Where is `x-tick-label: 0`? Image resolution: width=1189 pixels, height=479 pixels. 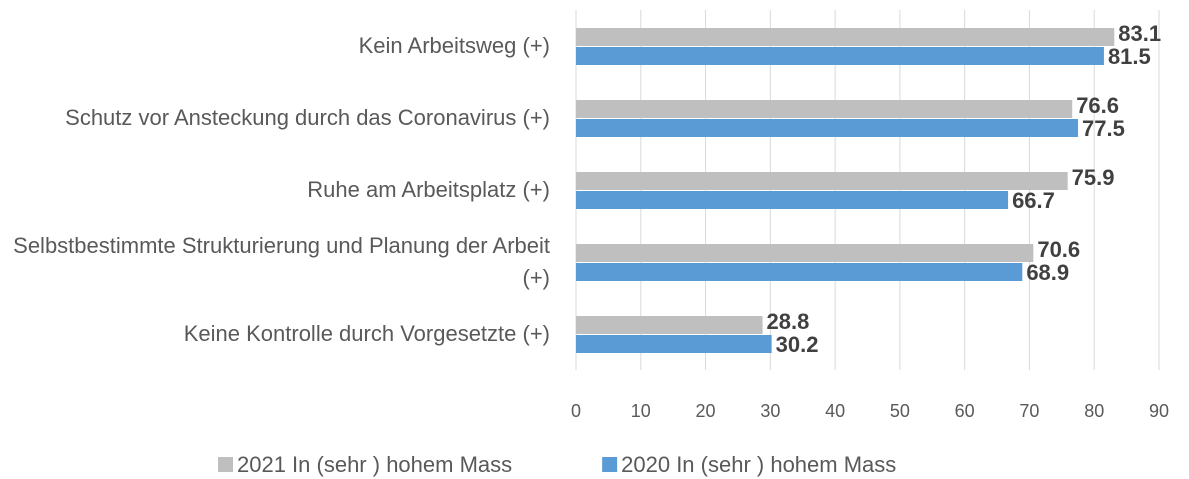
x-tick-label: 0 is located at coordinates (576, 411).